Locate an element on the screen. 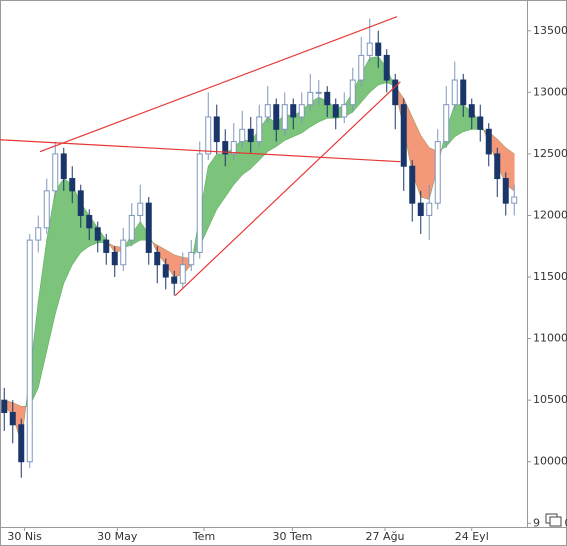 The width and height of the screenshot is (567, 546). y-tick-label: 11500.0 is located at coordinates (550, 276).